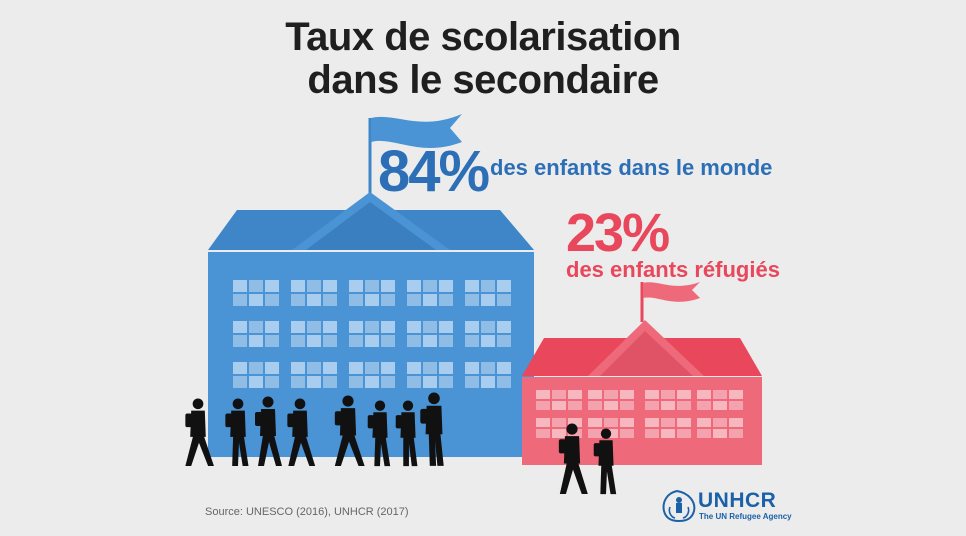 The image size is (966, 536). What do you see at coordinates (483, 37) in the screenshot?
I see `page-title-line-1: Taux de scolarisation` at bounding box center [483, 37].